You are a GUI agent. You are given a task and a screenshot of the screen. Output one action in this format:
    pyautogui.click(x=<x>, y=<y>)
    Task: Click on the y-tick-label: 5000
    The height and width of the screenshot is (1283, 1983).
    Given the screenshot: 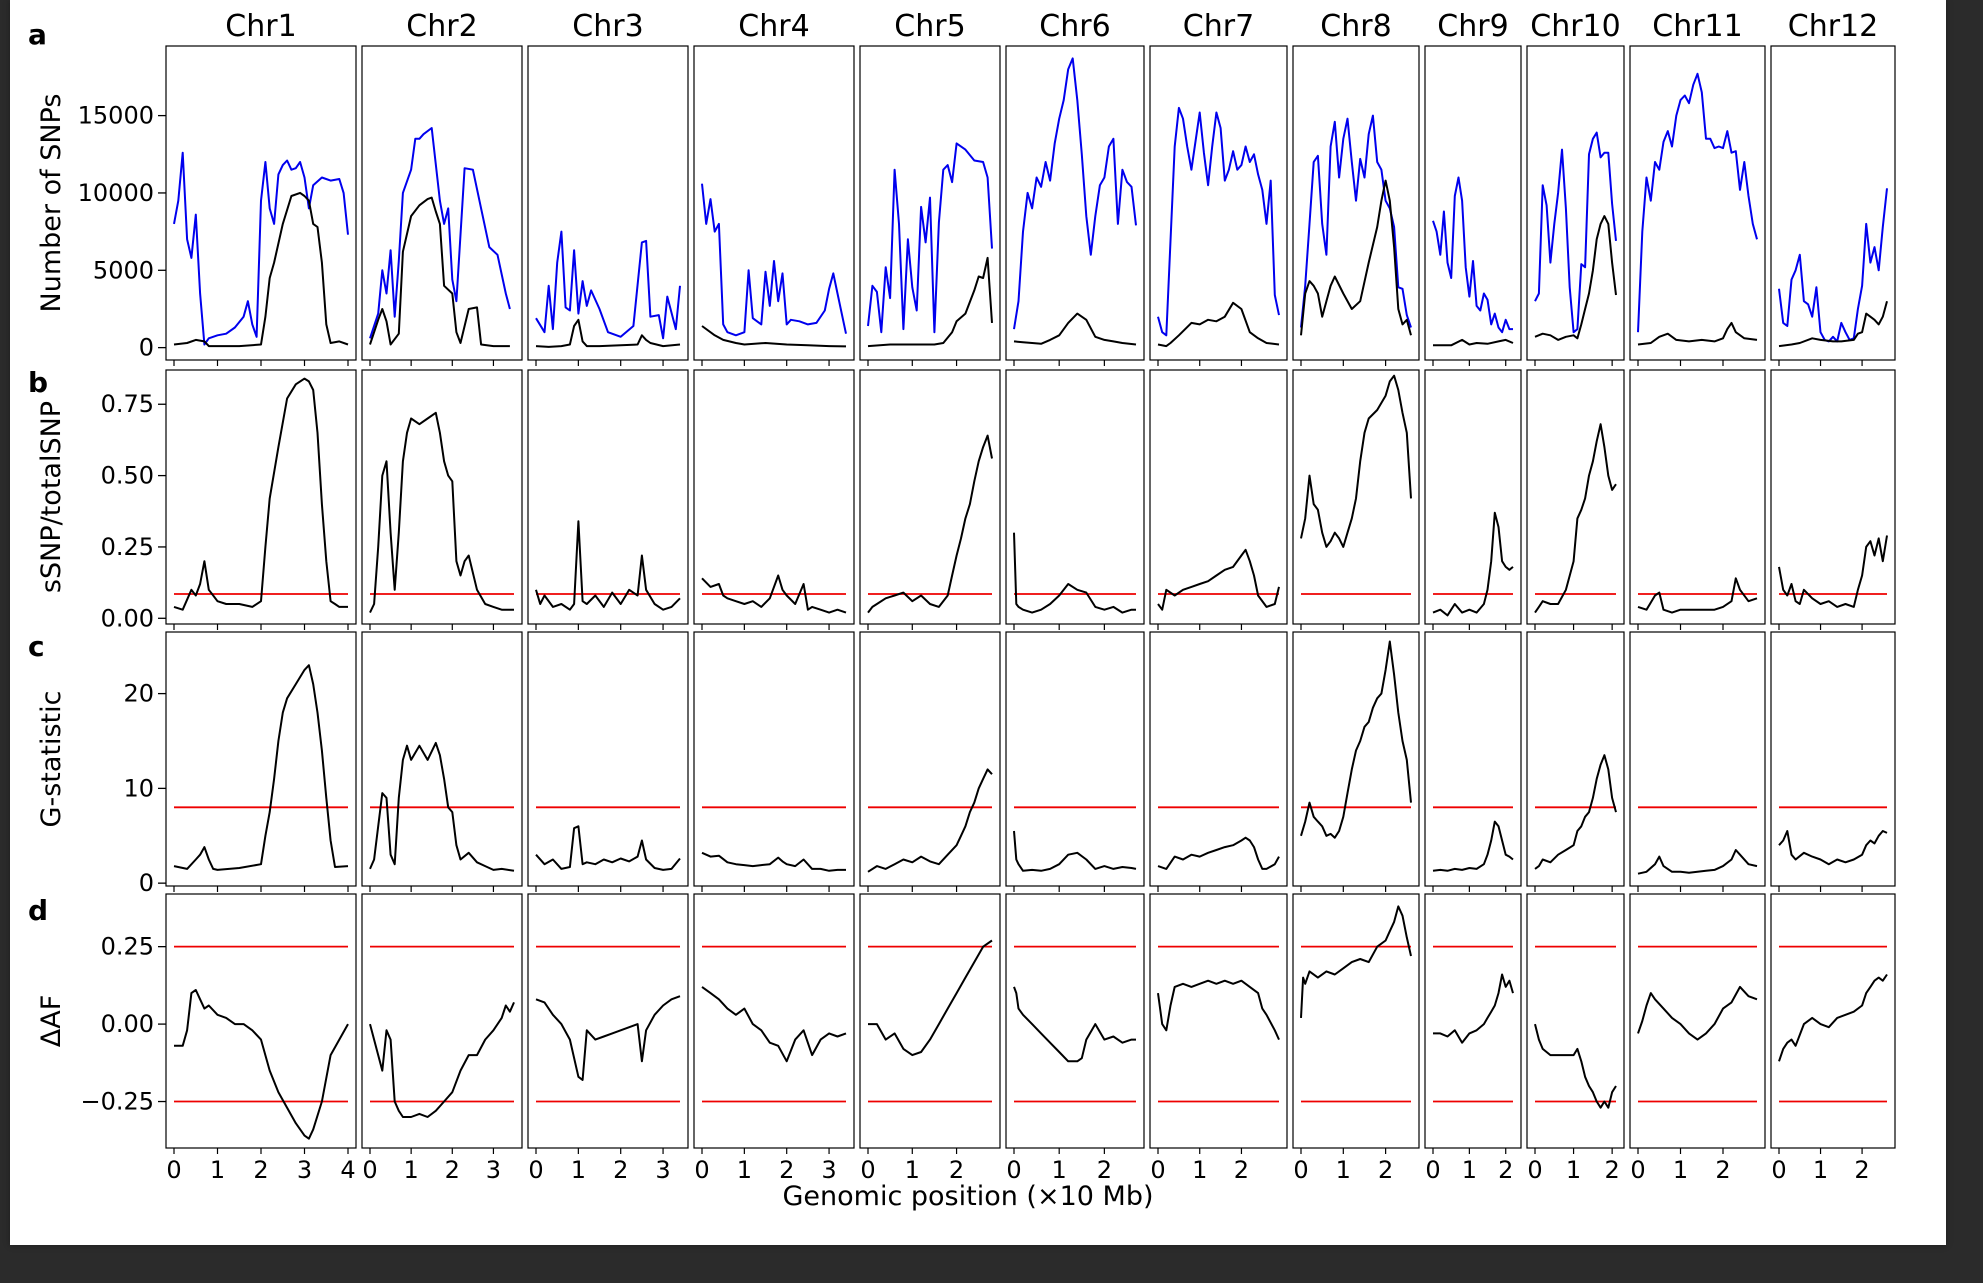 What is the action you would take?
    pyautogui.click(x=123, y=270)
    